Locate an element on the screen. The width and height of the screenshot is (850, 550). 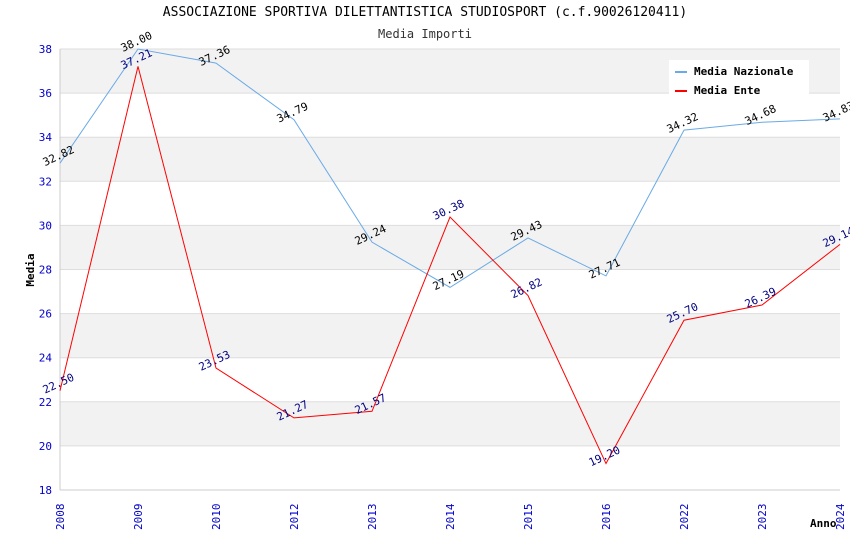
y-tick-label: 26 is located at coordinates (45, 314).